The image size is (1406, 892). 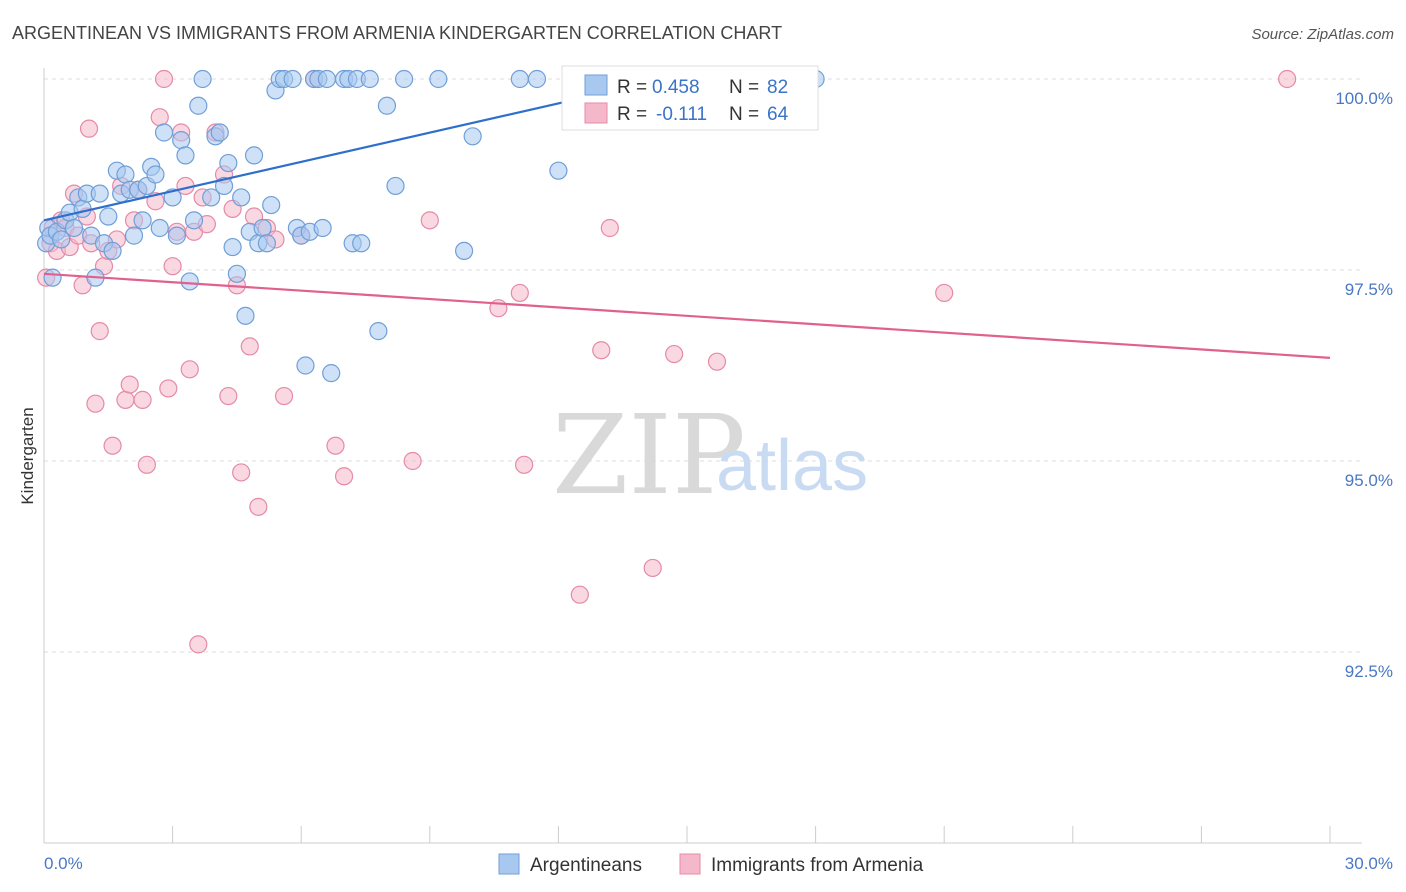 What do you see at coordinates (632, 114) in the screenshot?
I see `legend-r-label-2: R =` at bounding box center [632, 114].